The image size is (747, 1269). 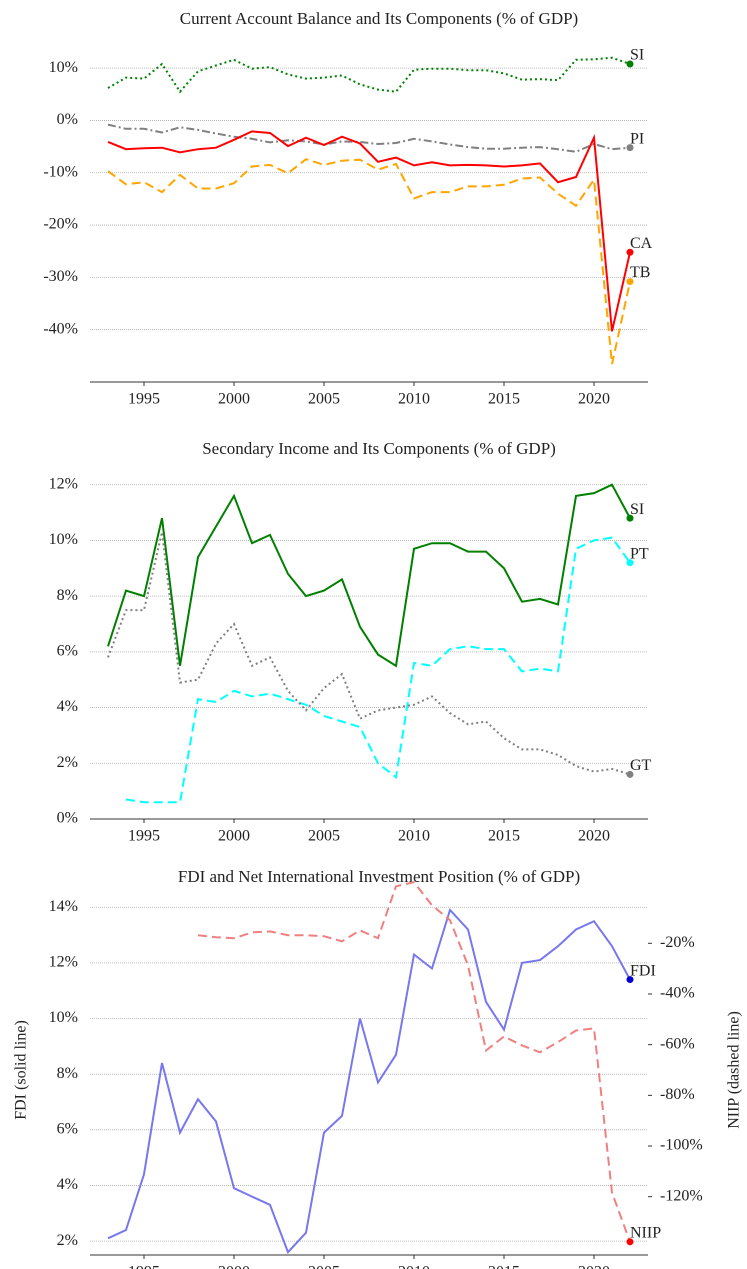 What do you see at coordinates (63, 906) in the screenshot?
I see `y-tick-label: 14%` at bounding box center [63, 906].